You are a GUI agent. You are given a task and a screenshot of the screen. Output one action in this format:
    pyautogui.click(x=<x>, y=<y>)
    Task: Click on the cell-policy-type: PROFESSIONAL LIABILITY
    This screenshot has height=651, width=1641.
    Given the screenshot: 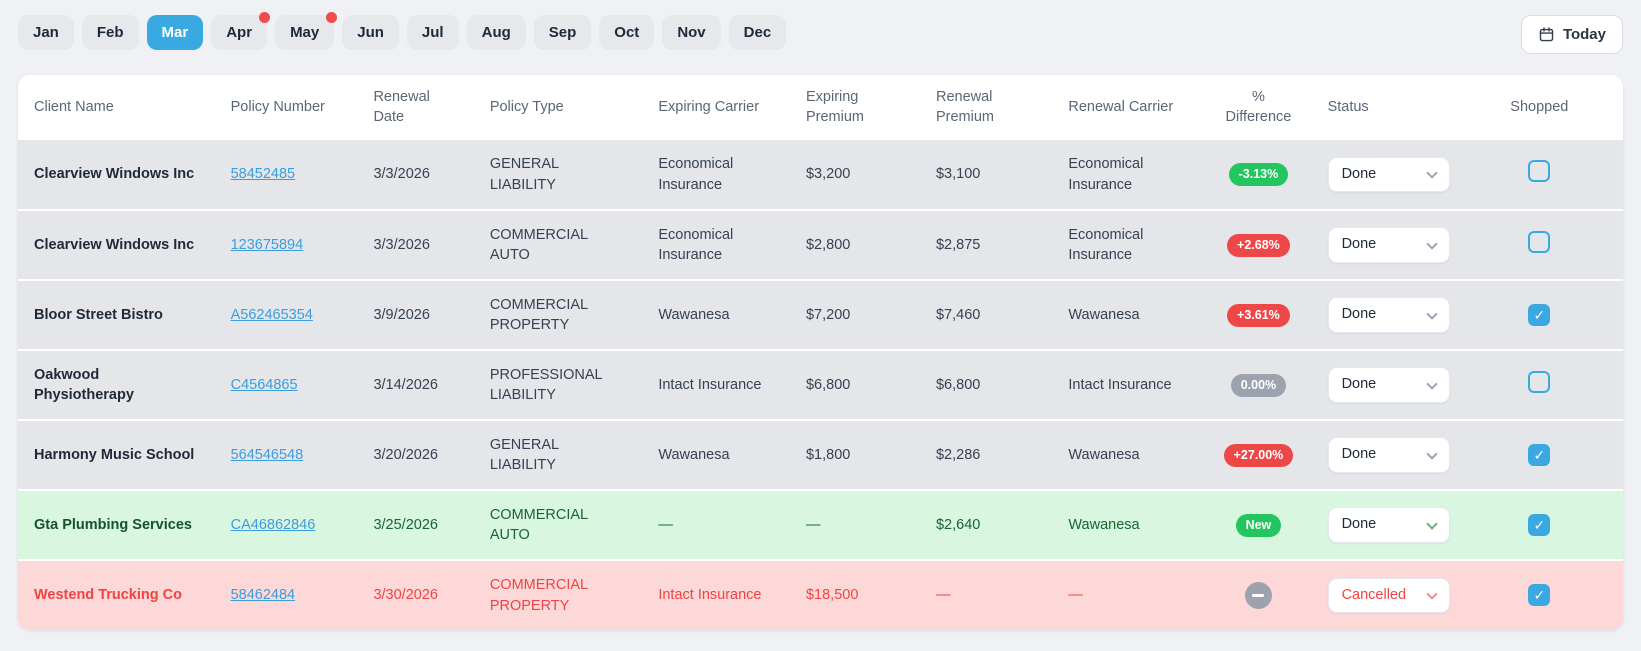 What is the action you would take?
    pyautogui.click(x=546, y=385)
    